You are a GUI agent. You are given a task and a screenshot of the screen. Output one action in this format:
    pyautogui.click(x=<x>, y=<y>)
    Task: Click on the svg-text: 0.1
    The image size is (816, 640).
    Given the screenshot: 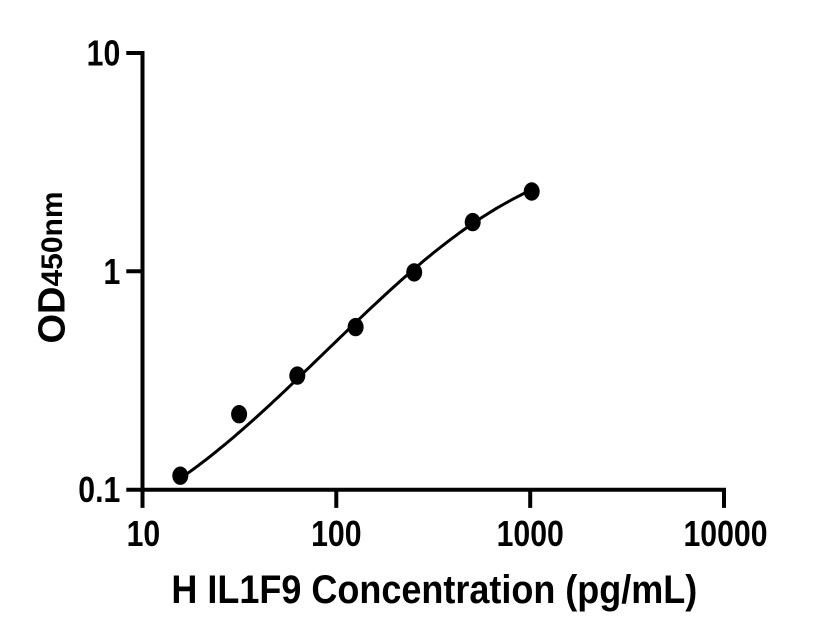 What is the action you would take?
    pyautogui.click(x=99, y=491)
    